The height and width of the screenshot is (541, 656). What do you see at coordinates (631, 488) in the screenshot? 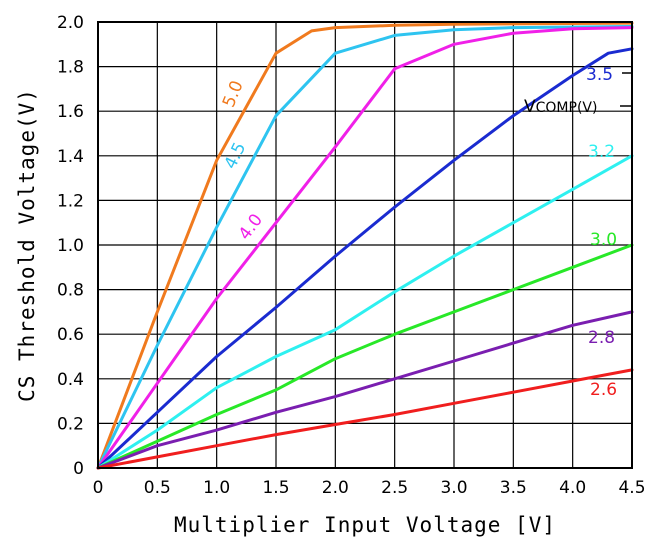
I see `x-tick-label: 4.5` at bounding box center [631, 488].